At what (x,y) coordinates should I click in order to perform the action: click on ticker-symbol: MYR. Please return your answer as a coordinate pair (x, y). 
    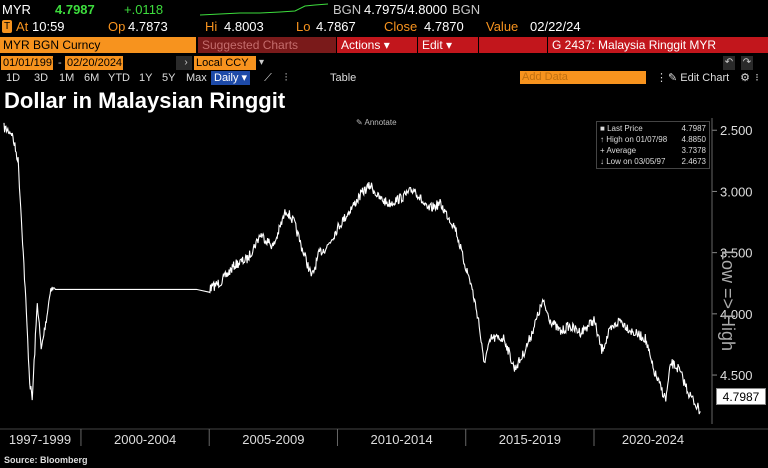
    Looking at the image, I should click on (16, 9).